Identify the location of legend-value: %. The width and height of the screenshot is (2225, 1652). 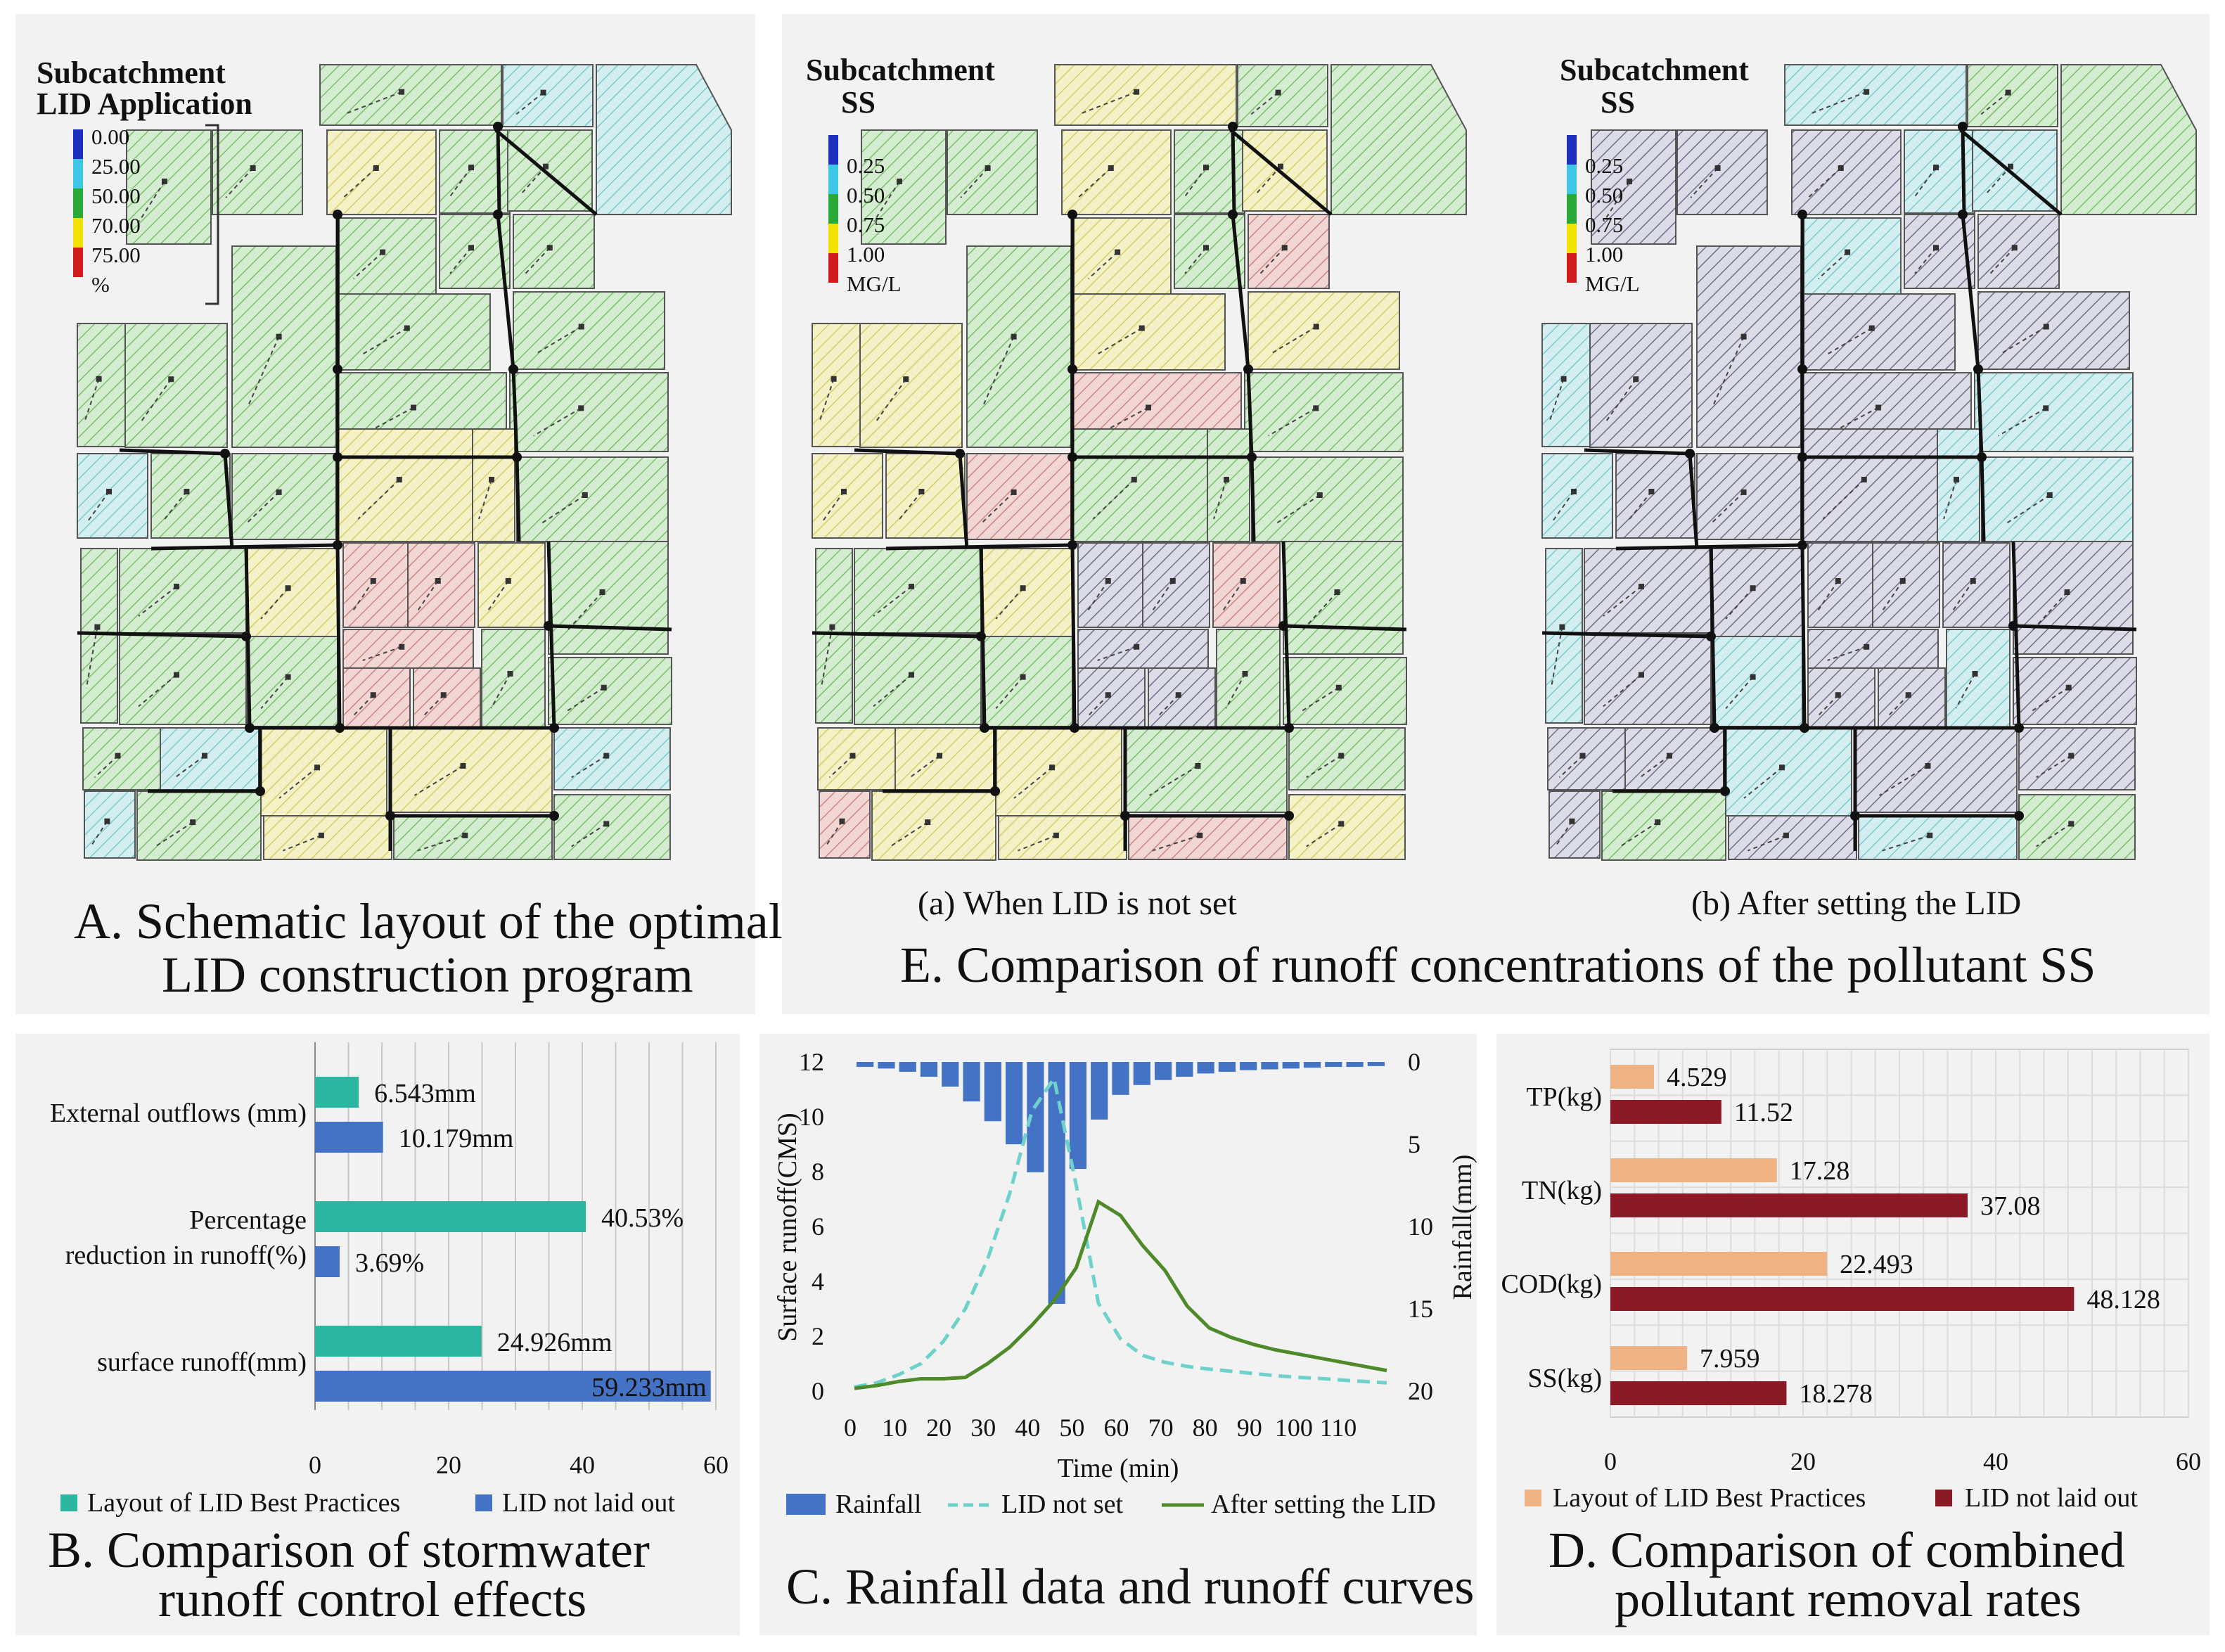
(101, 284).